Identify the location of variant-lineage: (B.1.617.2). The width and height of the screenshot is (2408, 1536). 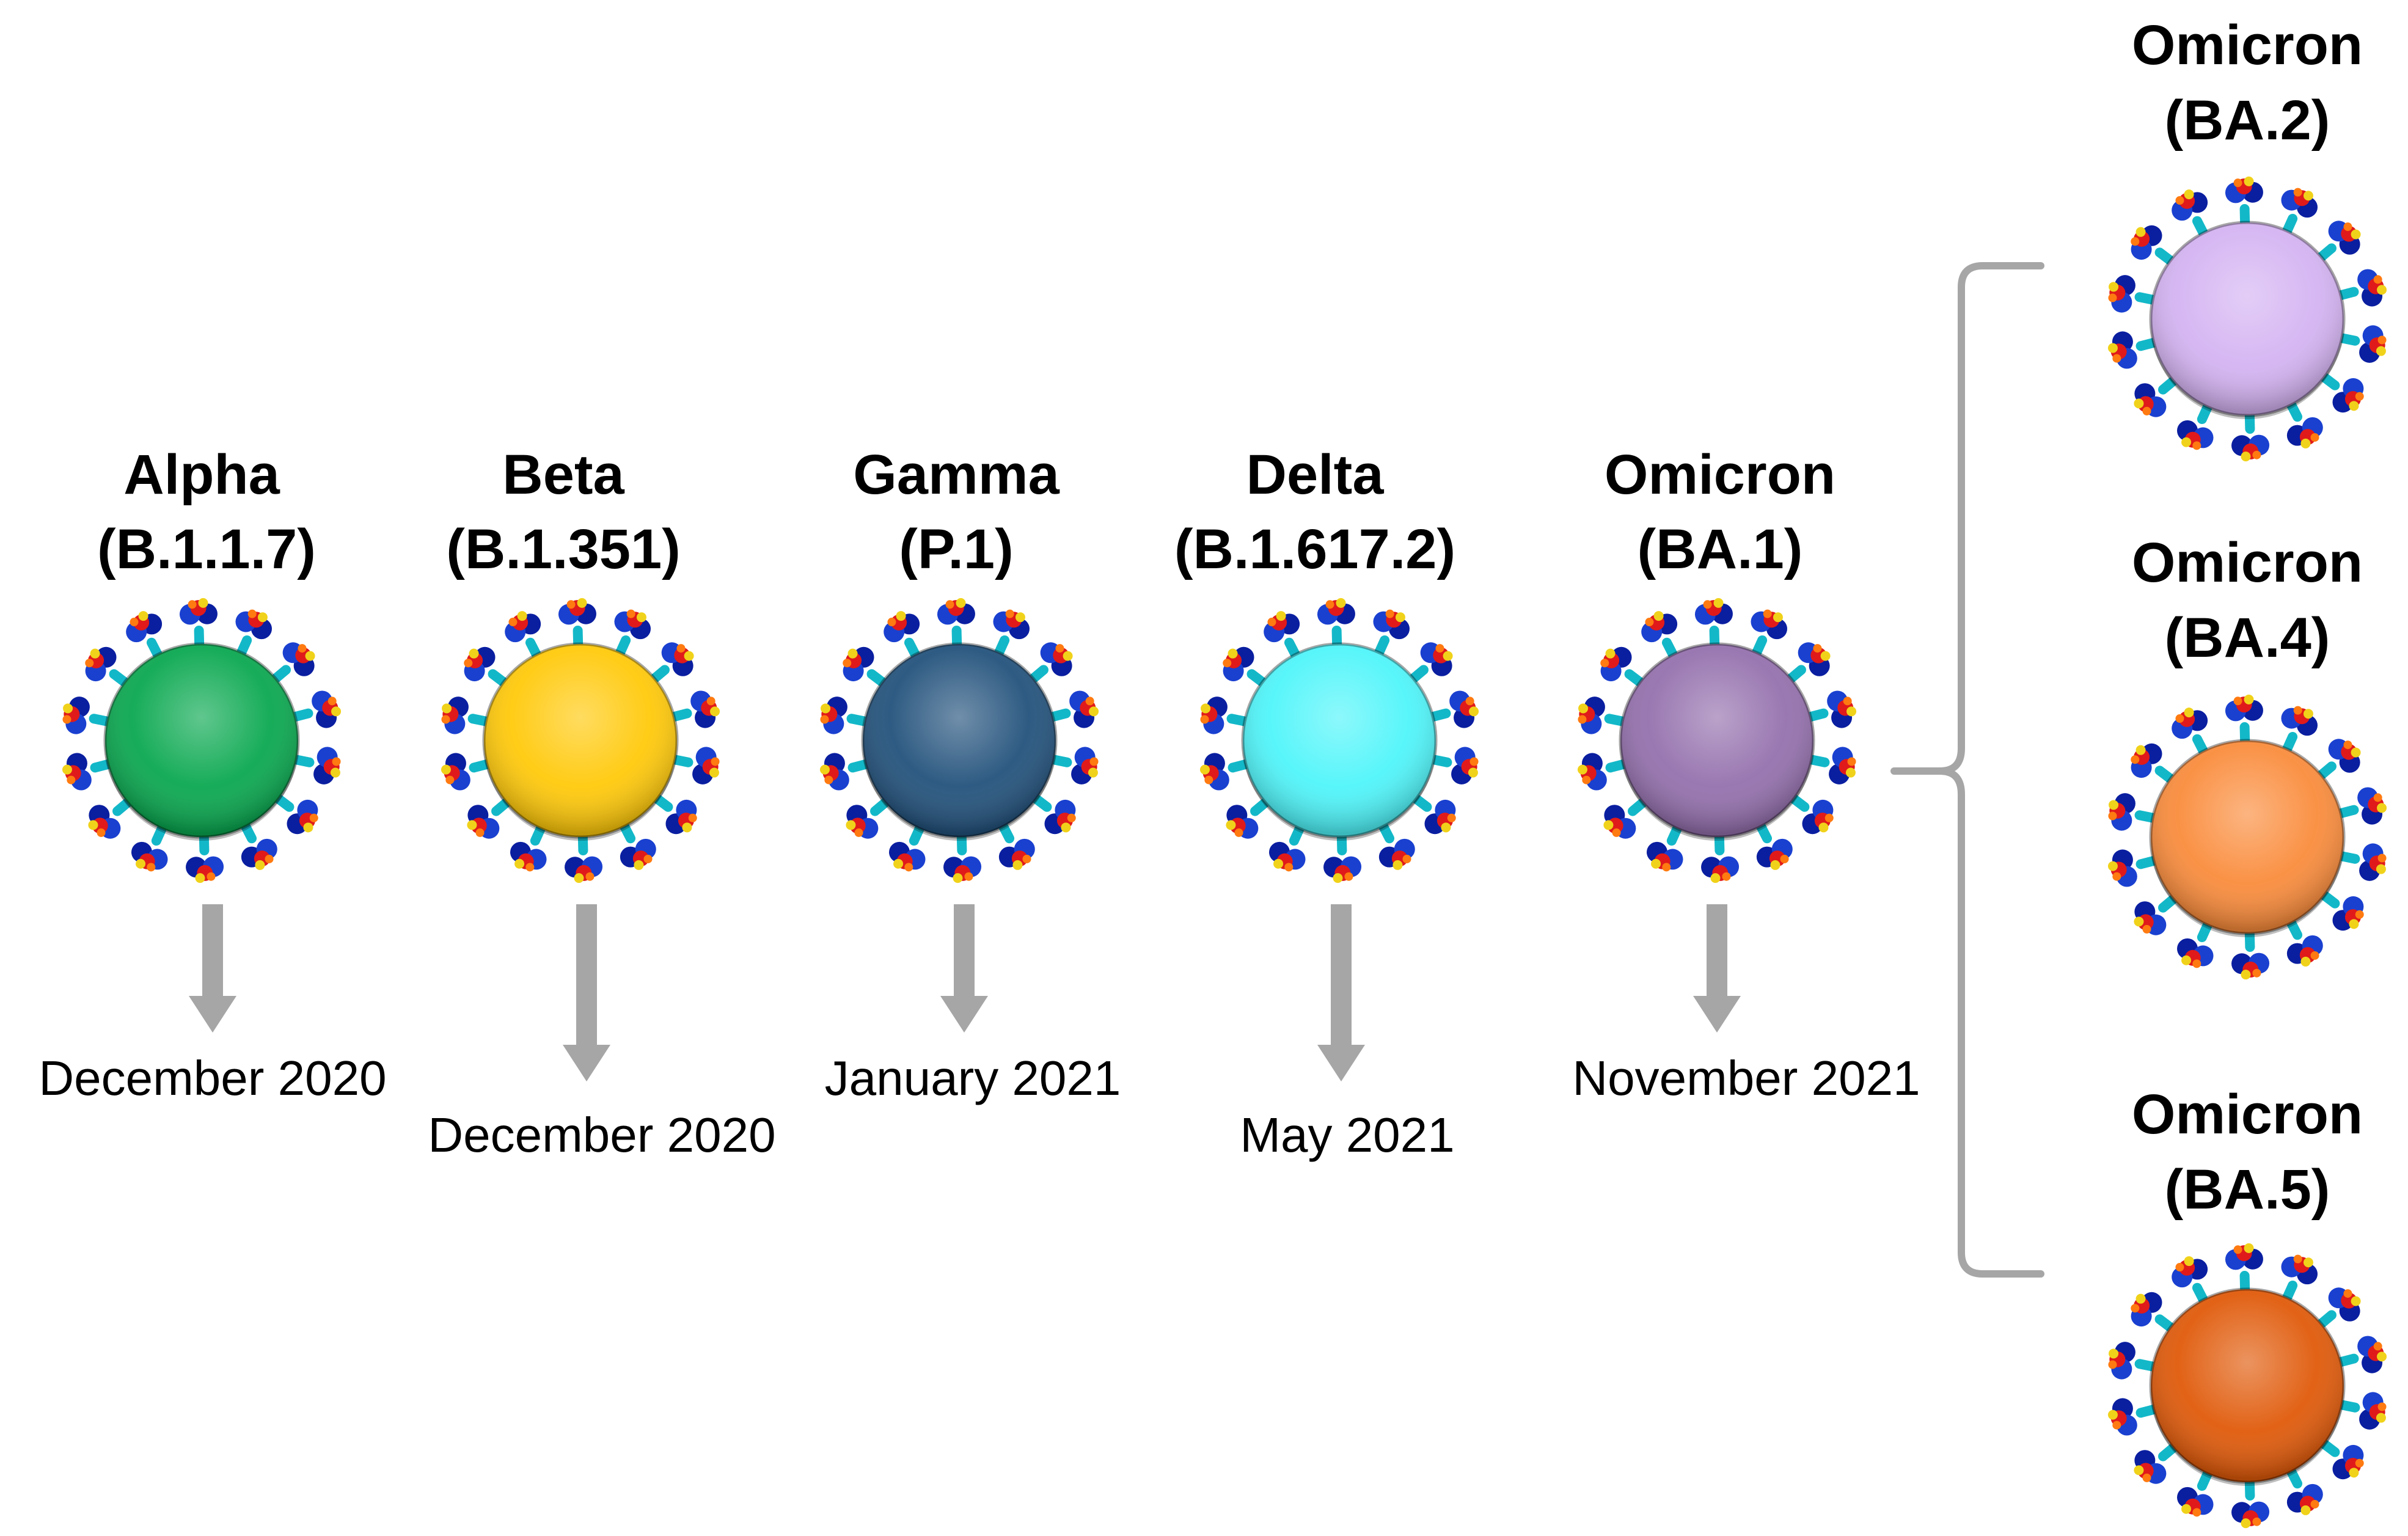
(1314, 549).